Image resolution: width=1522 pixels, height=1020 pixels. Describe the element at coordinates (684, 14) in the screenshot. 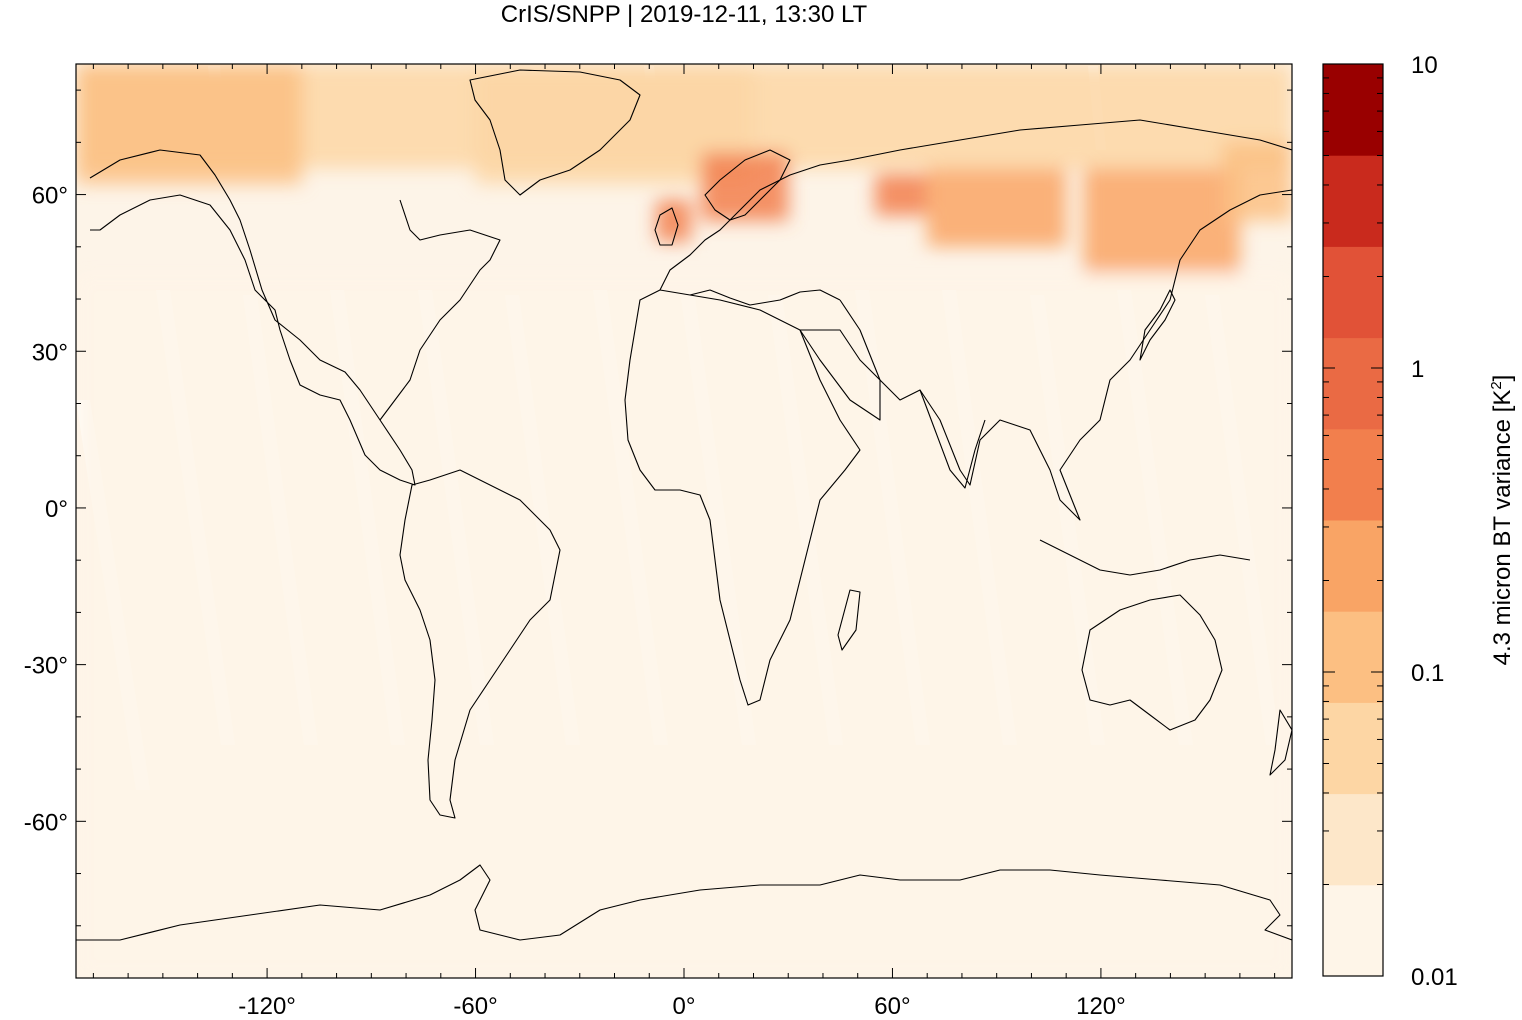

I see `plot-title: CrIS/SNPP | 2019-12-11, 13:30 LT` at that location.